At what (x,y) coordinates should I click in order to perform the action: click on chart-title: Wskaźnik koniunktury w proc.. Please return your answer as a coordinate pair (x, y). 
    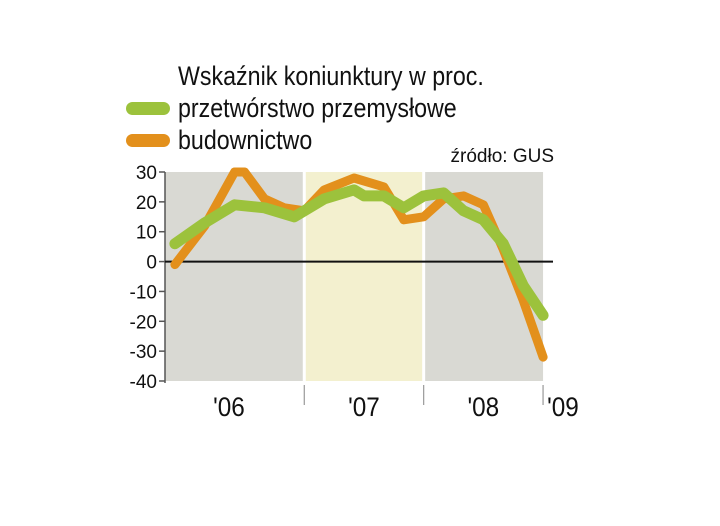
    Looking at the image, I should click on (331, 76).